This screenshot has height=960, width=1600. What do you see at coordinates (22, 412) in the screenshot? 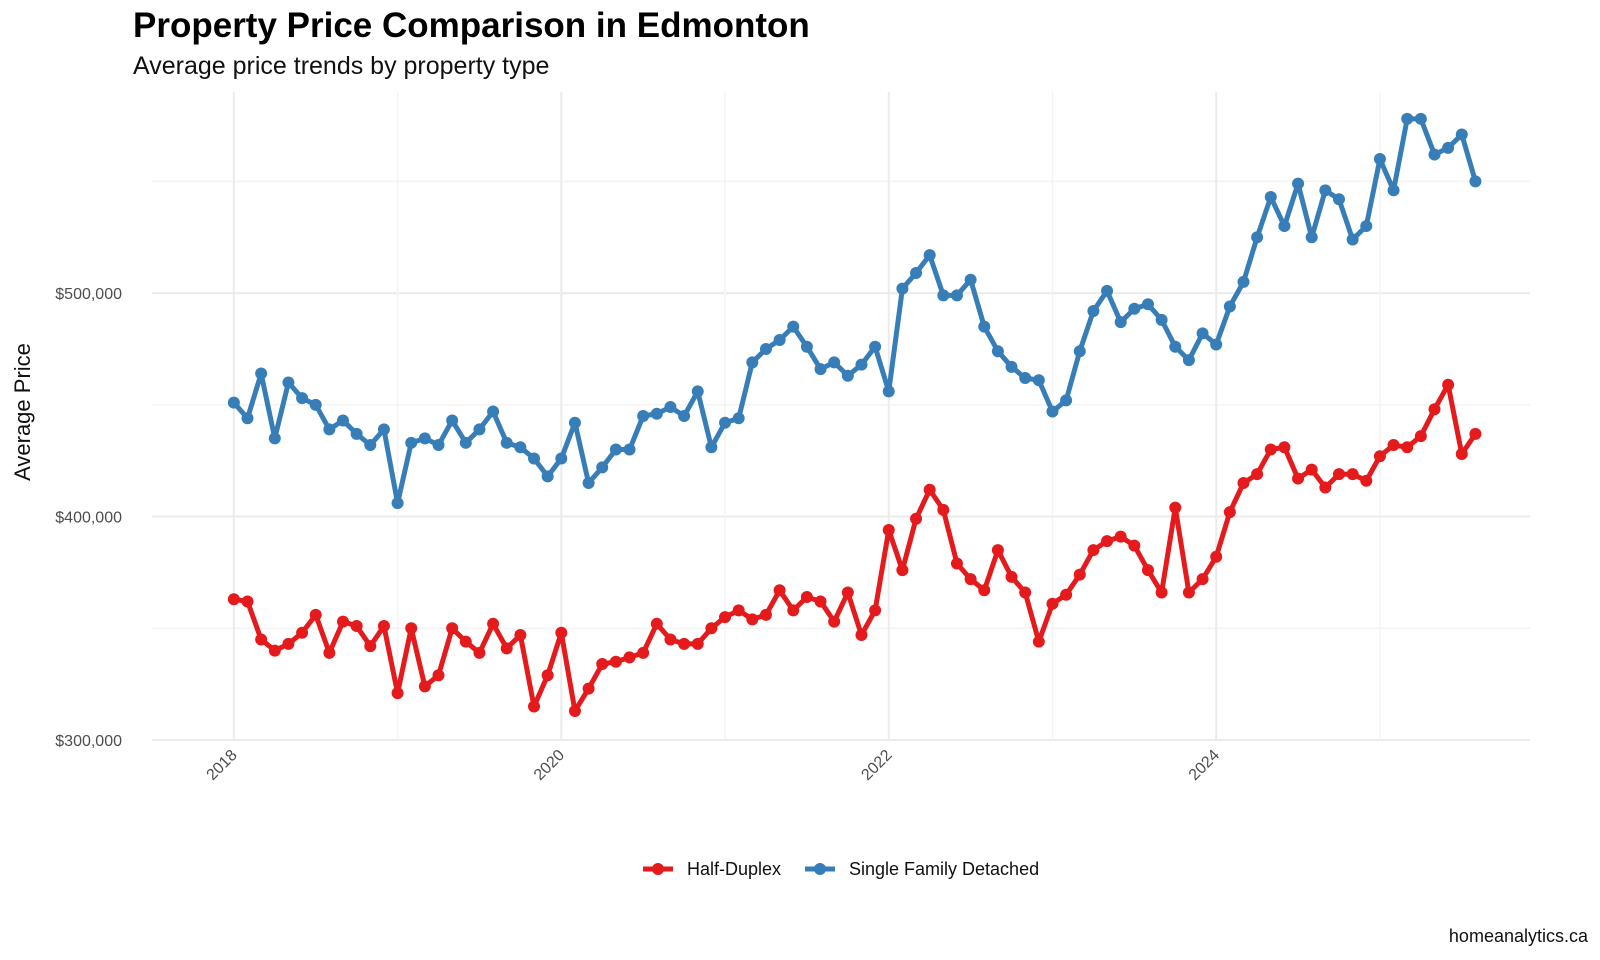
I see `y-axis-title: Average Price` at bounding box center [22, 412].